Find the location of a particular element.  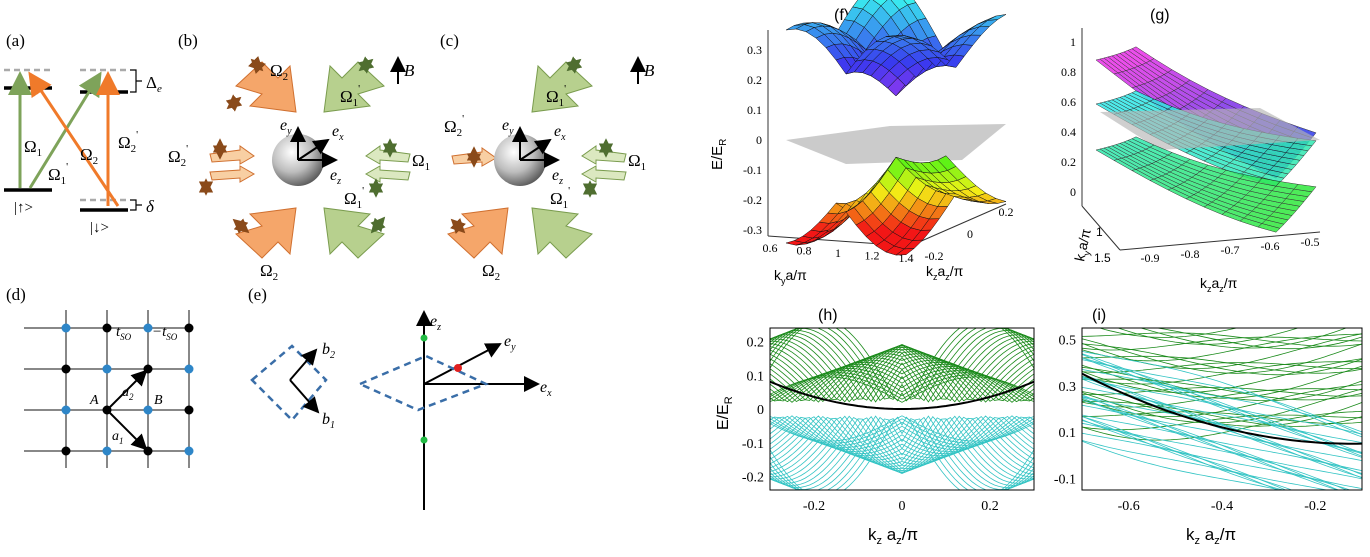

surface-g-axes is located at coordinates (1201, 139).